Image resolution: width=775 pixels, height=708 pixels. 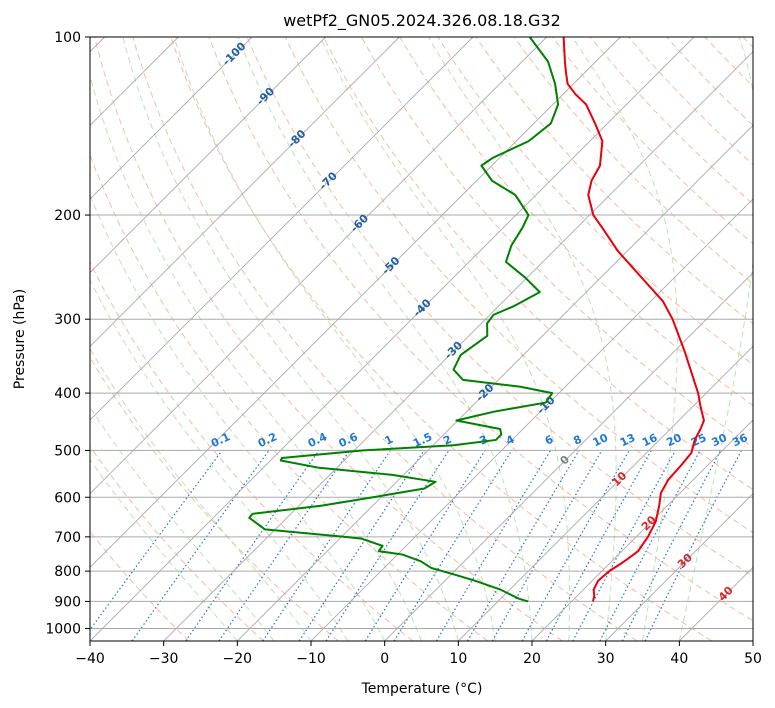 I want to click on x-axis: −40 −30 −20 −10 0 10 20 30 40 50, so click(x=418, y=654).